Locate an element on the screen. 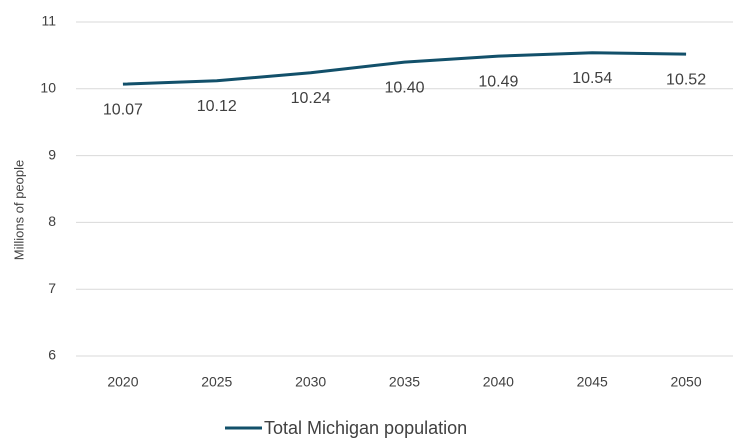 Image resolution: width=734 pixels, height=442 pixels. y-tick-label: 9 is located at coordinates (52, 154).